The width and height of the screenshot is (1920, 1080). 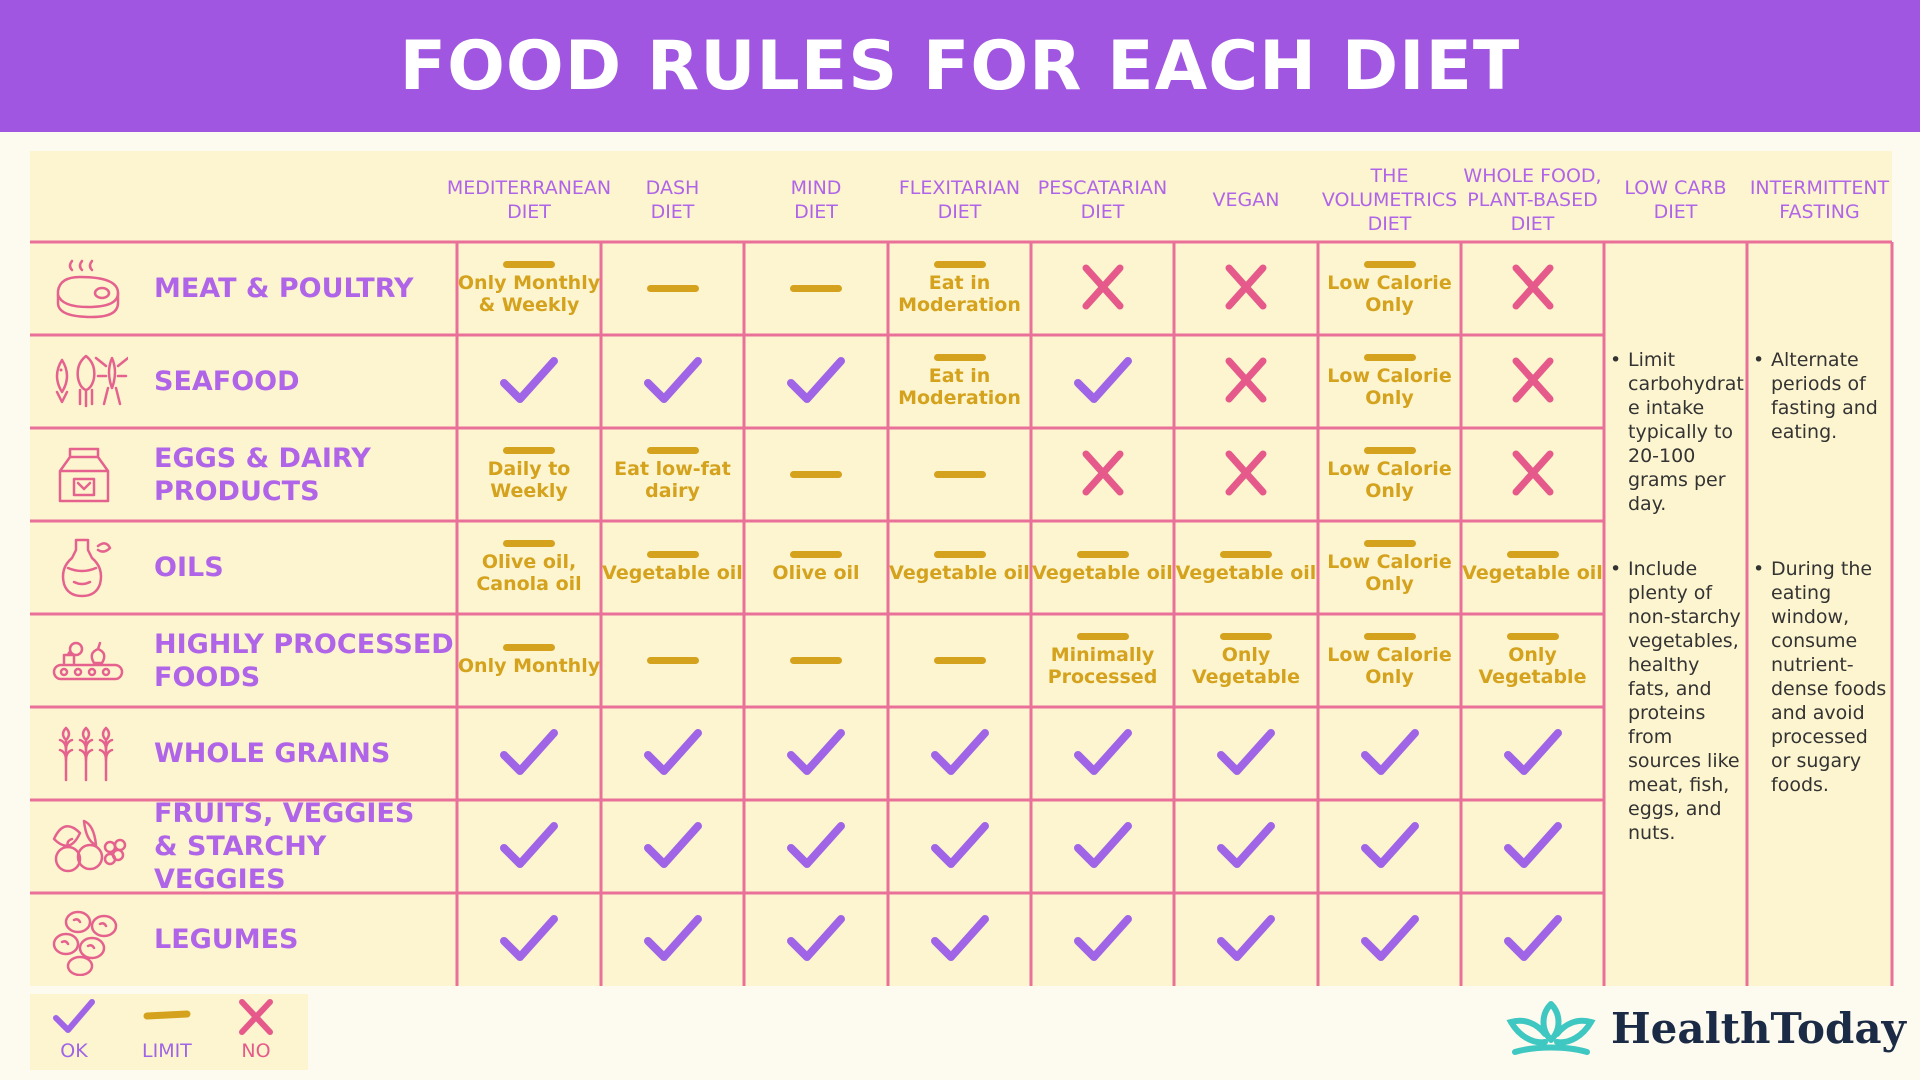 I want to click on brand-name: HealthToday, so click(x=1758, y=1028).